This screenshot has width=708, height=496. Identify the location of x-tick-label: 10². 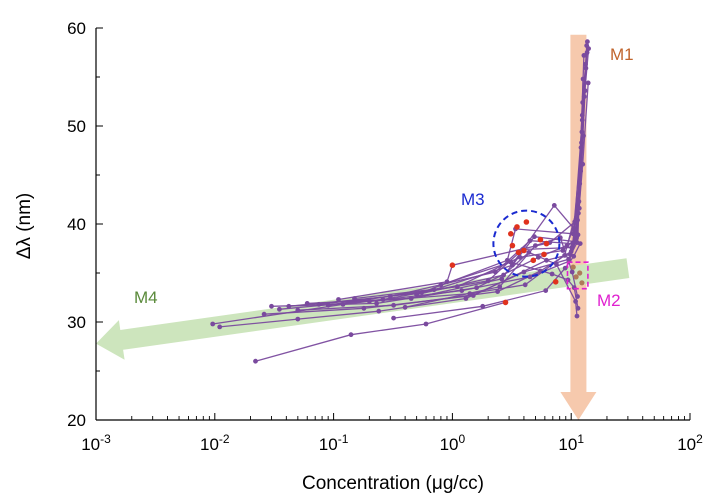
(690, 443).